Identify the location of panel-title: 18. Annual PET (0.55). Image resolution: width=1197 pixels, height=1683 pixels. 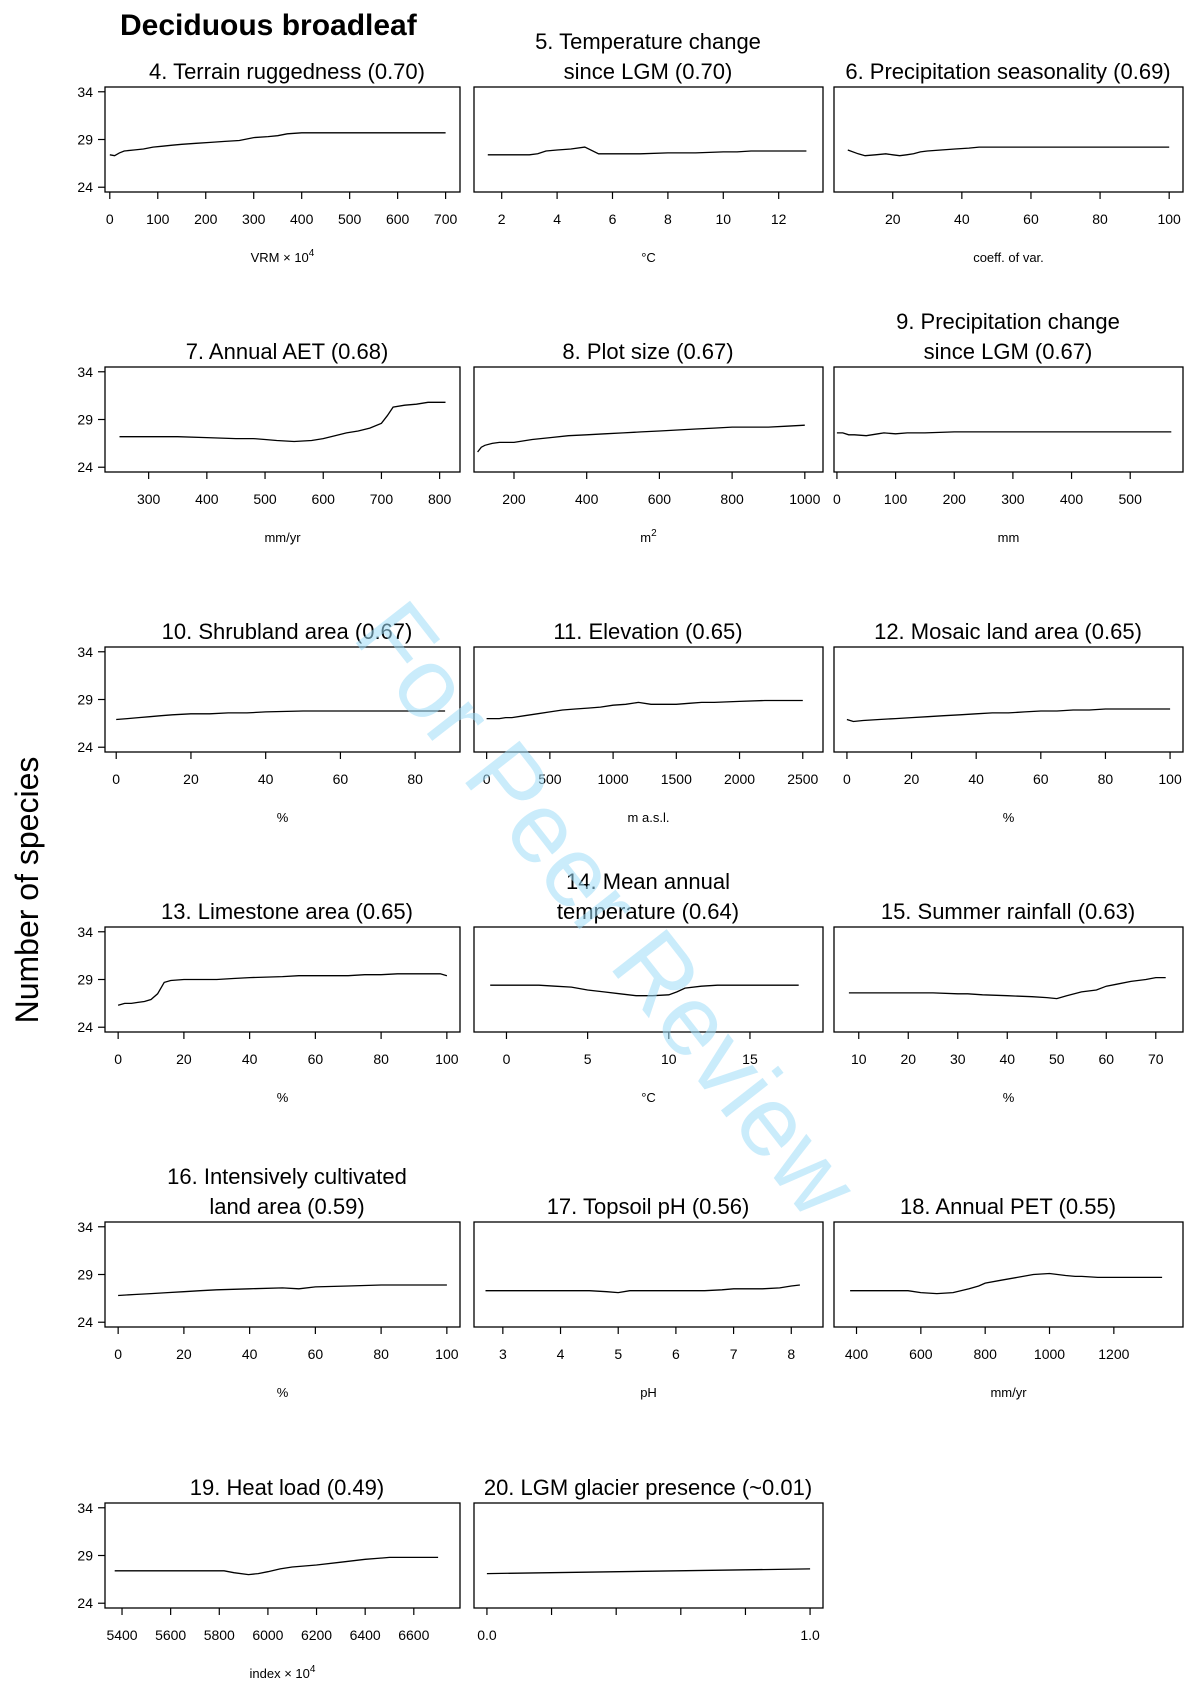
(1008, 1206).